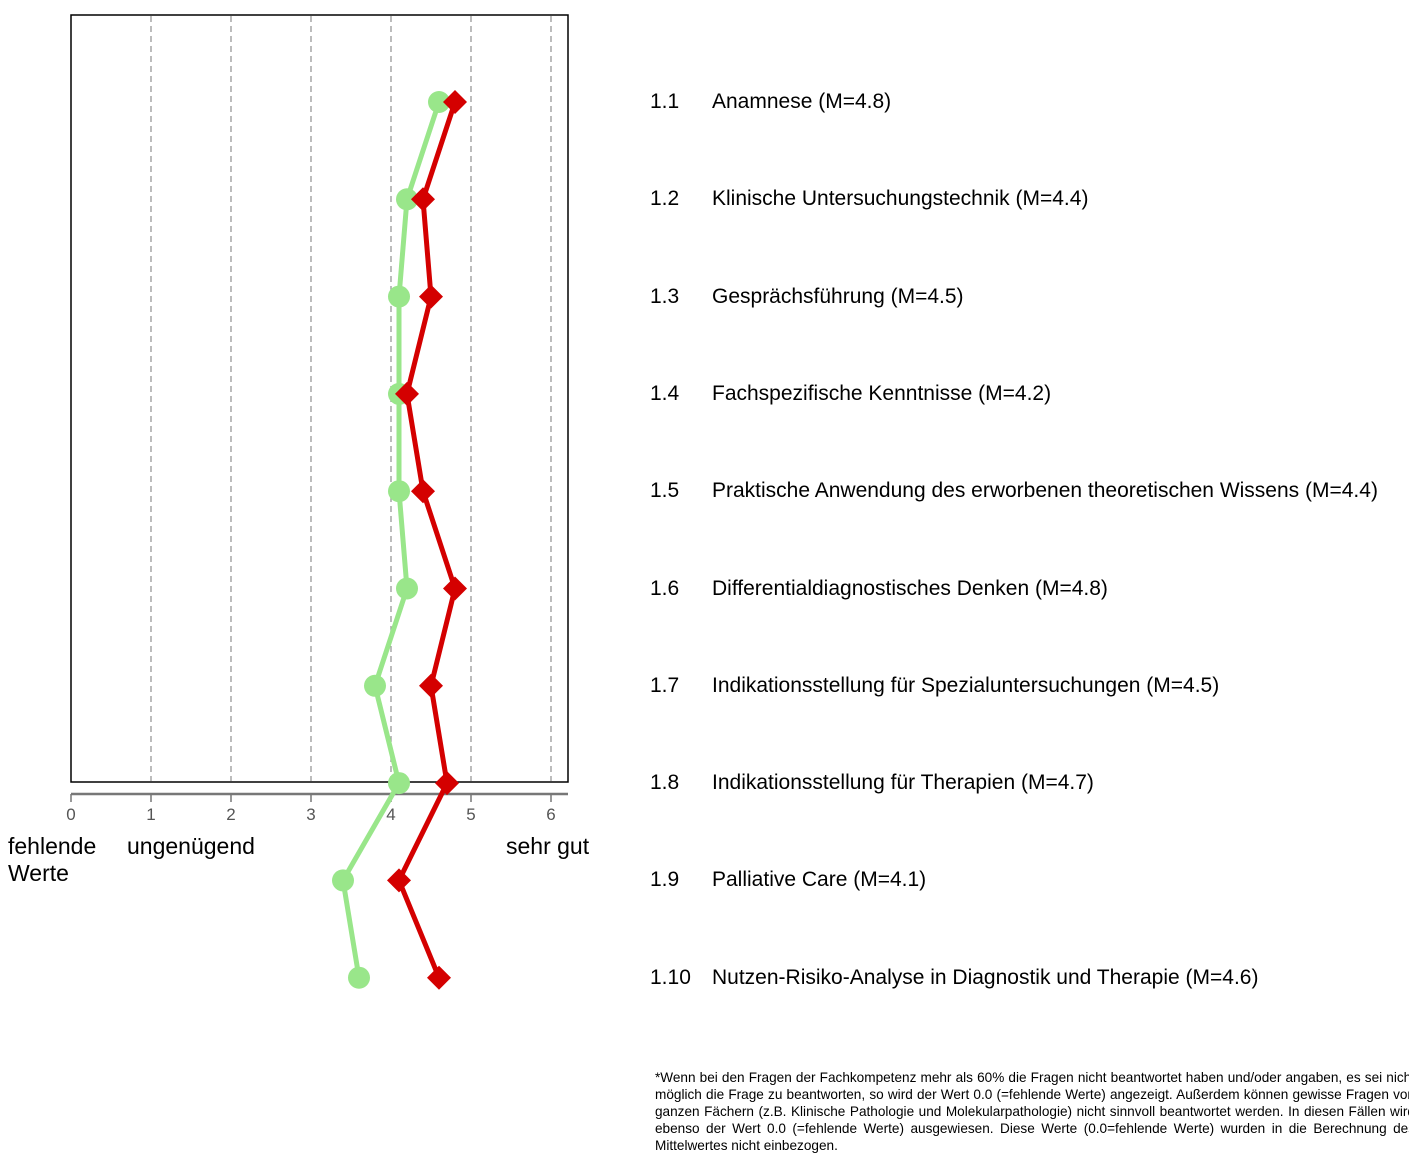 The image size is (1409, 1166). What do you see at coordinates (230, 814) in the screenshot?
I see `x-tick-label-2: 2` at bounding box center [230, 814].